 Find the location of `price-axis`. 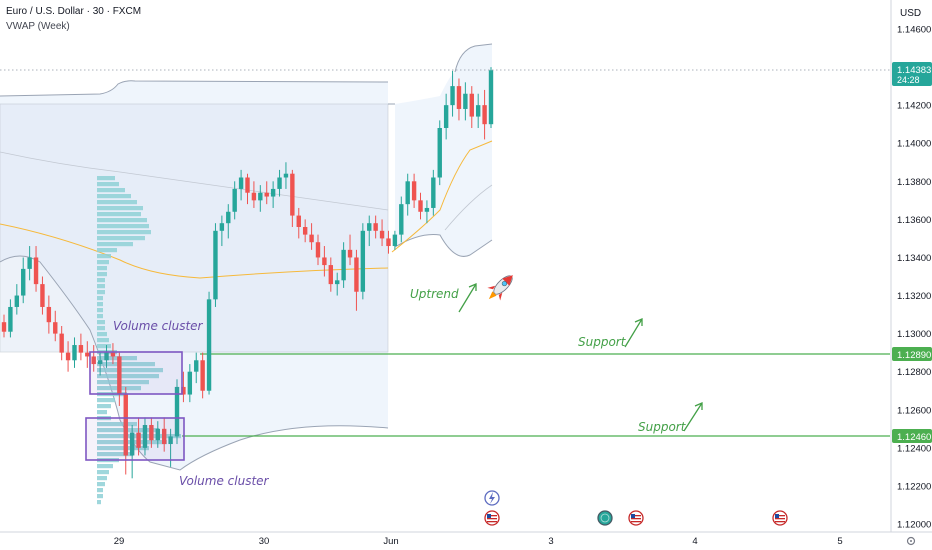

price-axis is located at coordinates (911, 266).